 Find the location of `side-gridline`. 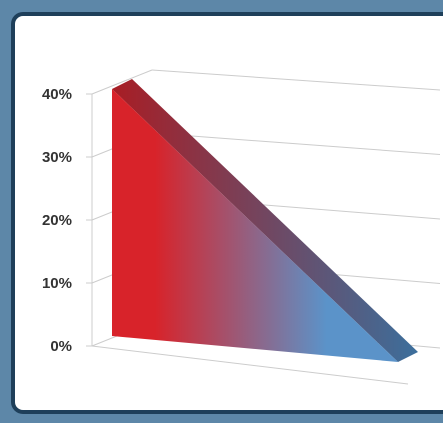

side-gridline is located at coordinates (122, 82).